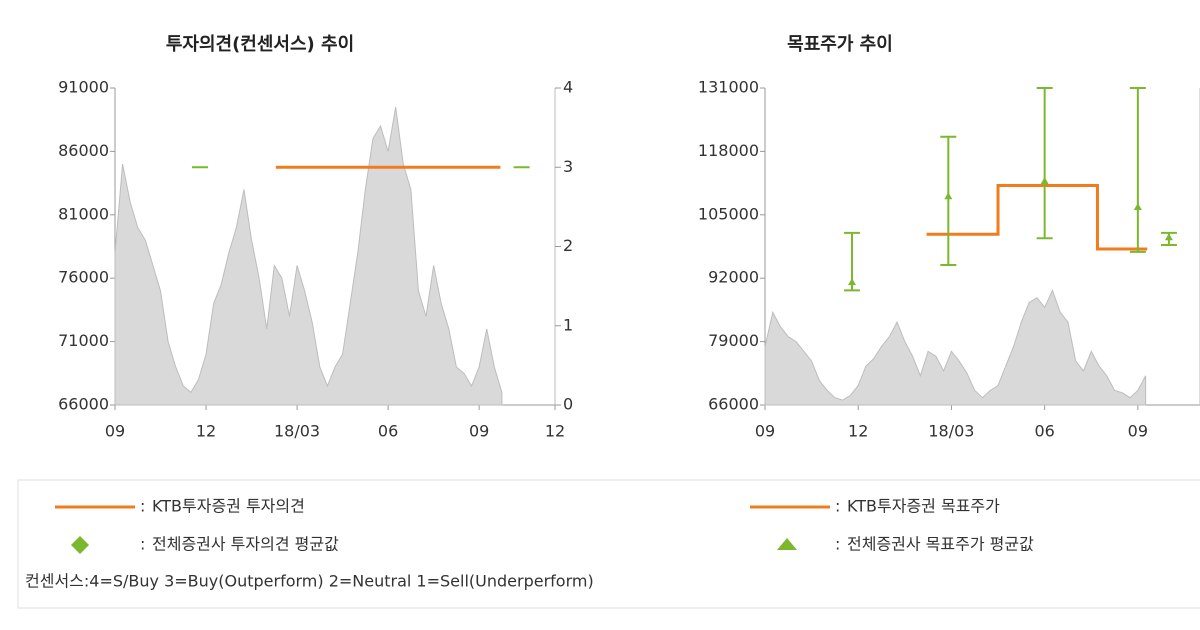 The width and height of the screenshot is (1200, 630). What do you see at coordinates (83, 150) in the screenshot?
I see `y-tick-label: 86000` at bounding box center [83, 150].